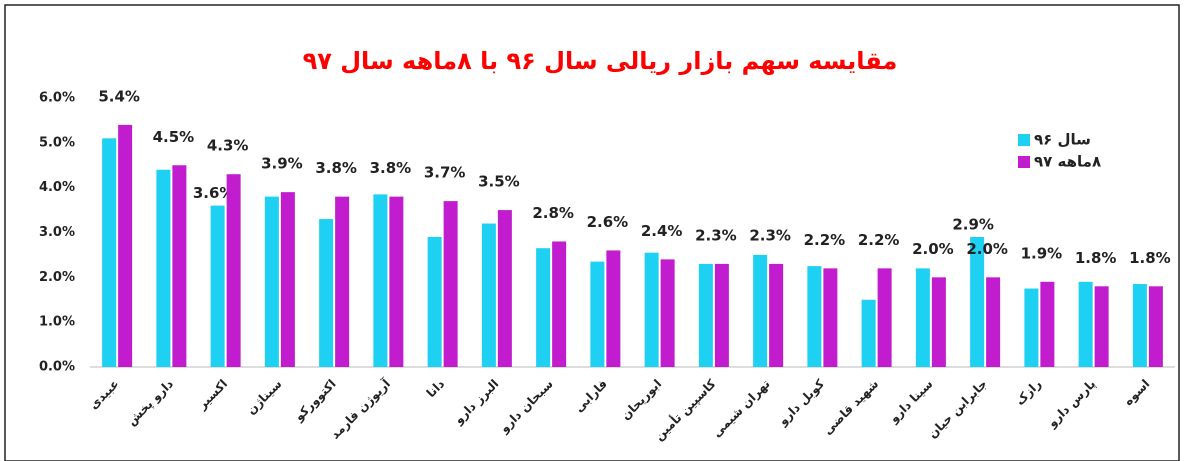  What do you see at coordinates (282, 164) in the screenshot?
I see `data-label: 3.9%` at bounding box center [282, 164].